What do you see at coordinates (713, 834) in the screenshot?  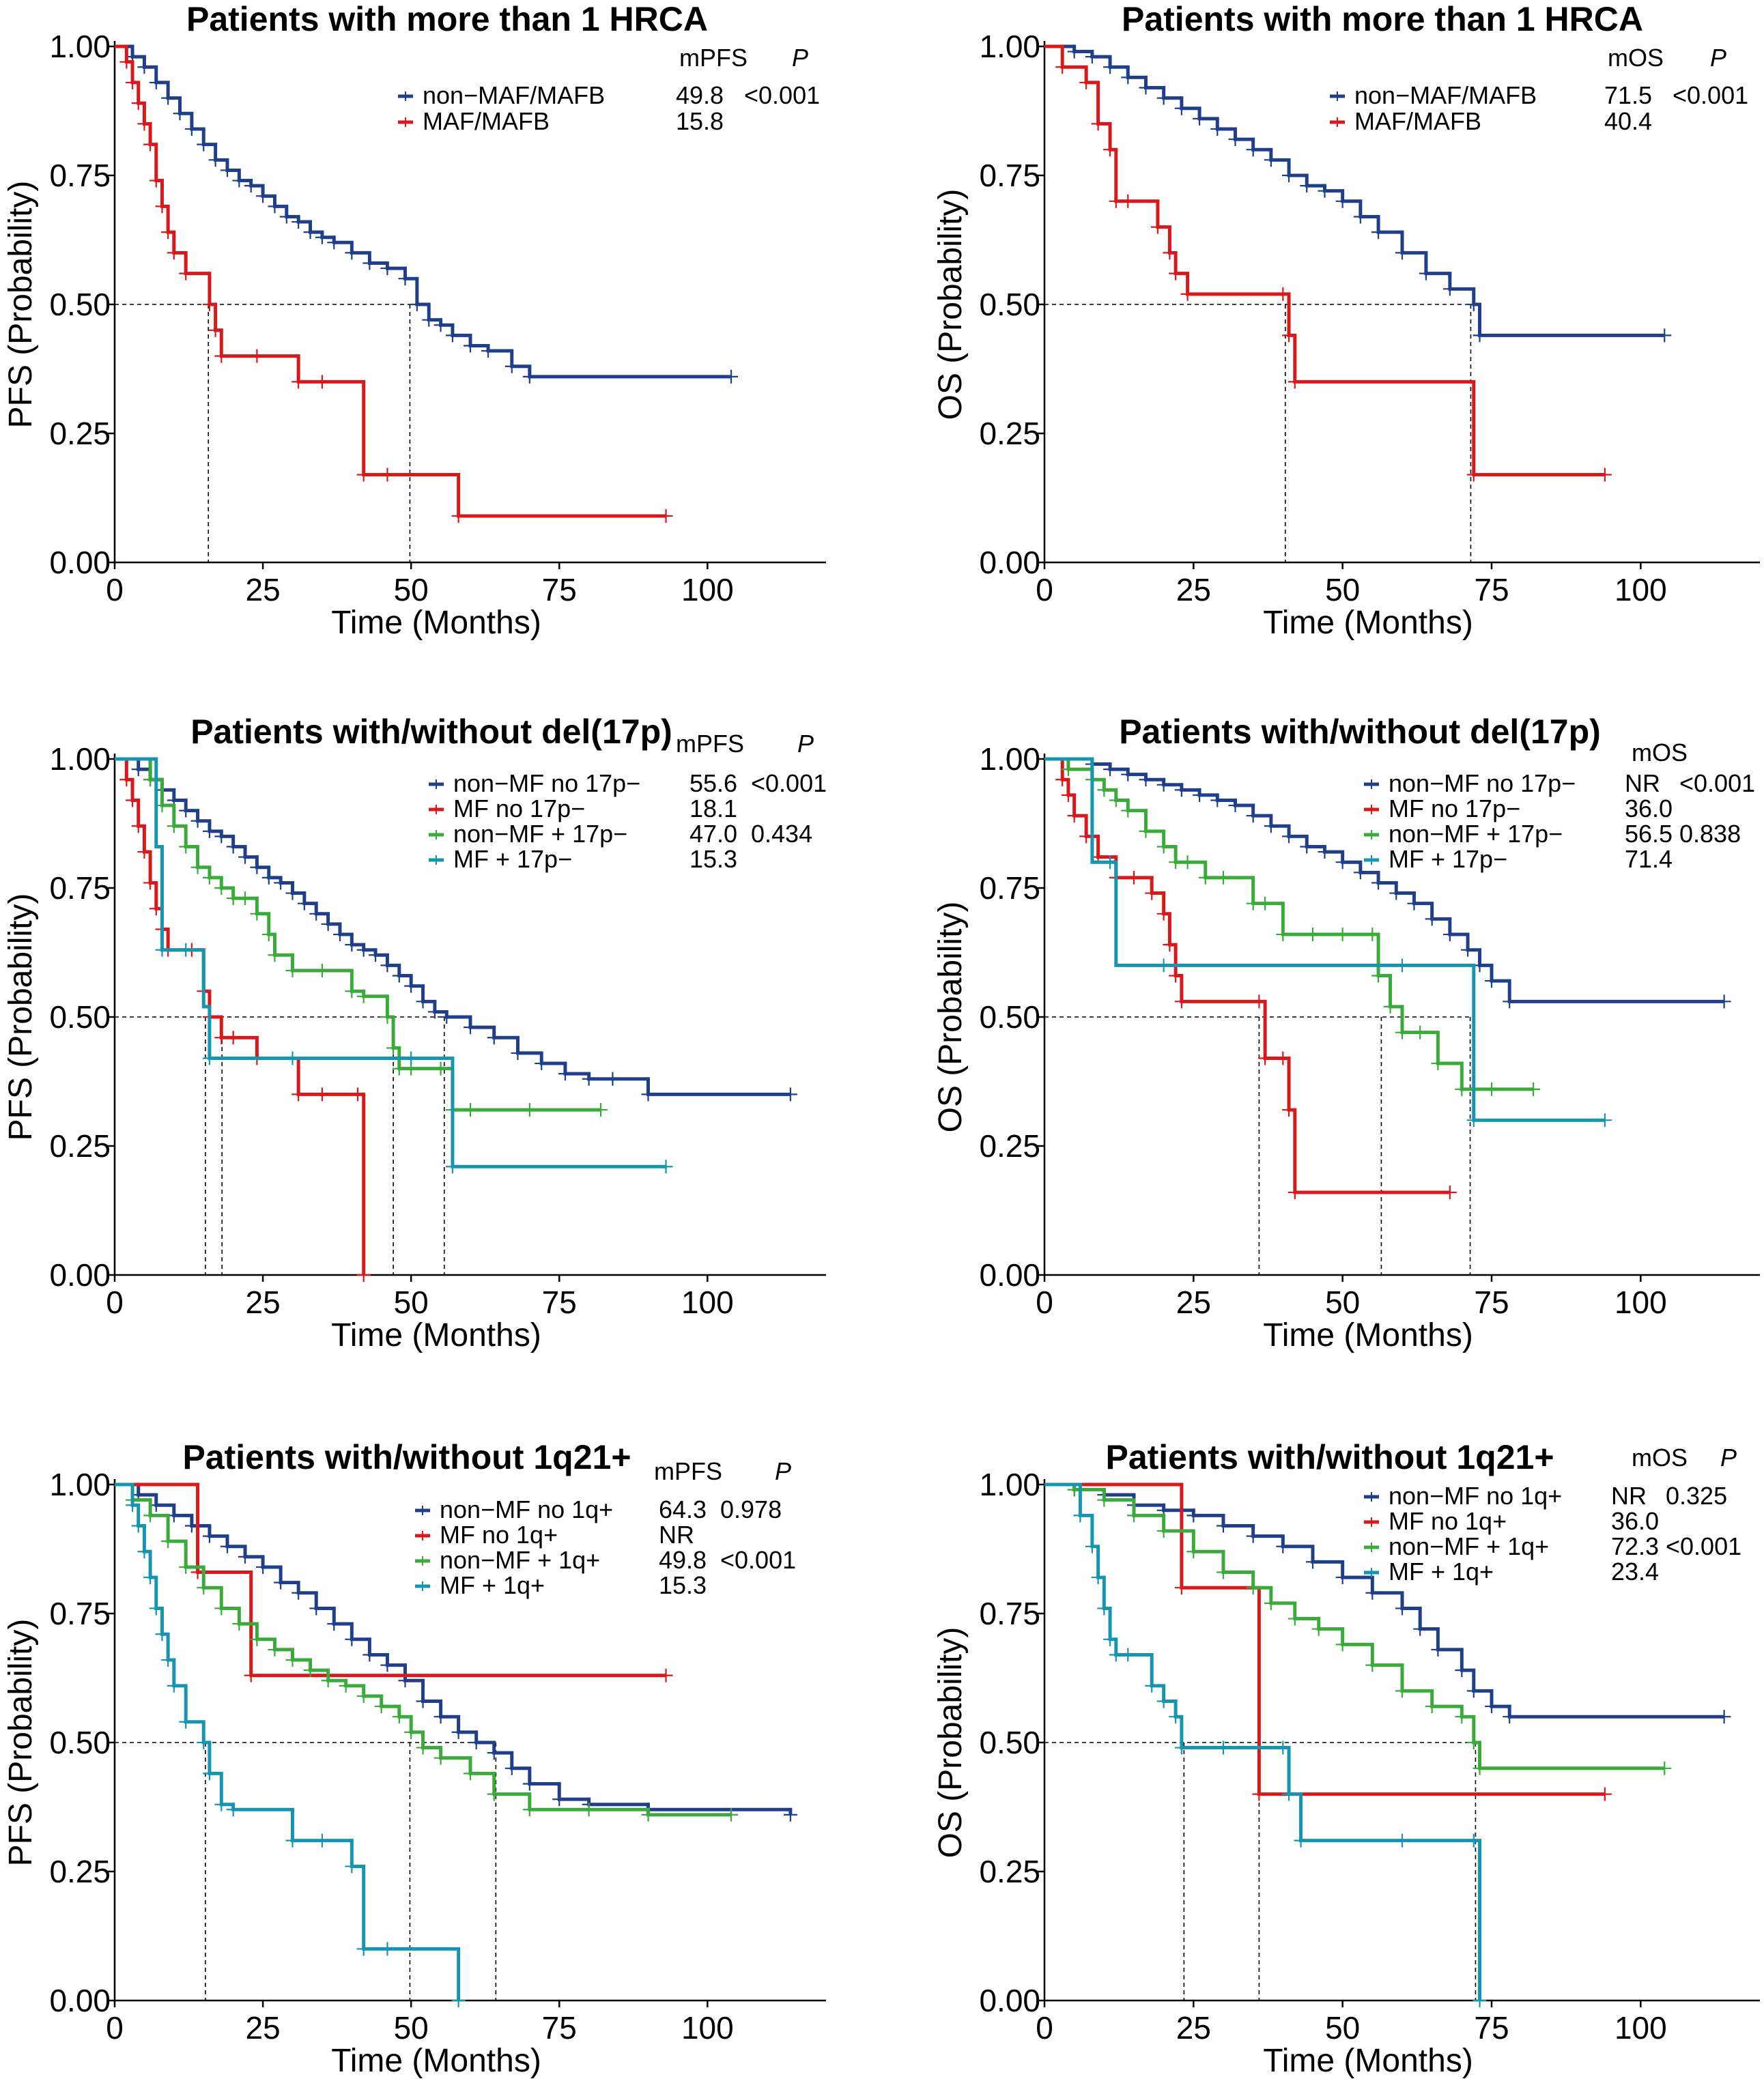 I see `legend-median-value: 47.0` at bounding box center [713, 834].